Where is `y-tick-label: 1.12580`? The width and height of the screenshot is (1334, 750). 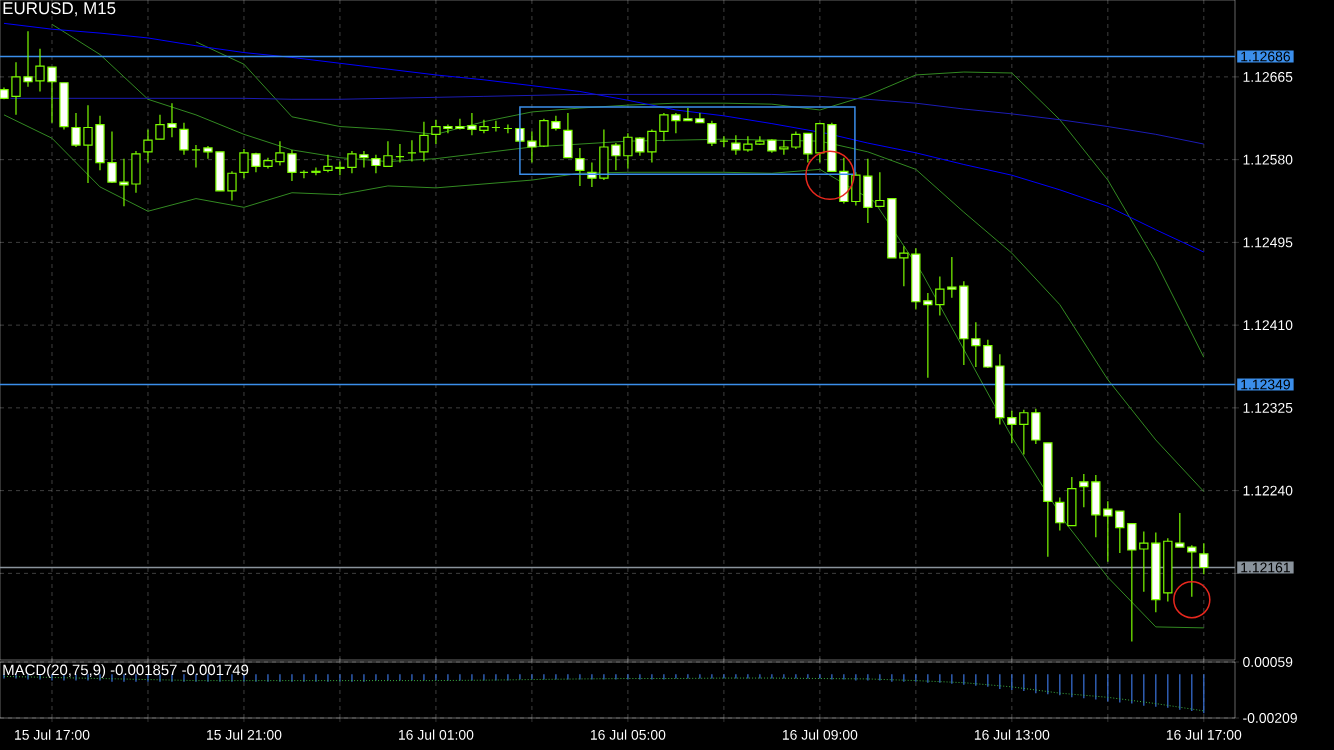
y-tick-label: 1.12580 is located at coordinates (1268, 159).